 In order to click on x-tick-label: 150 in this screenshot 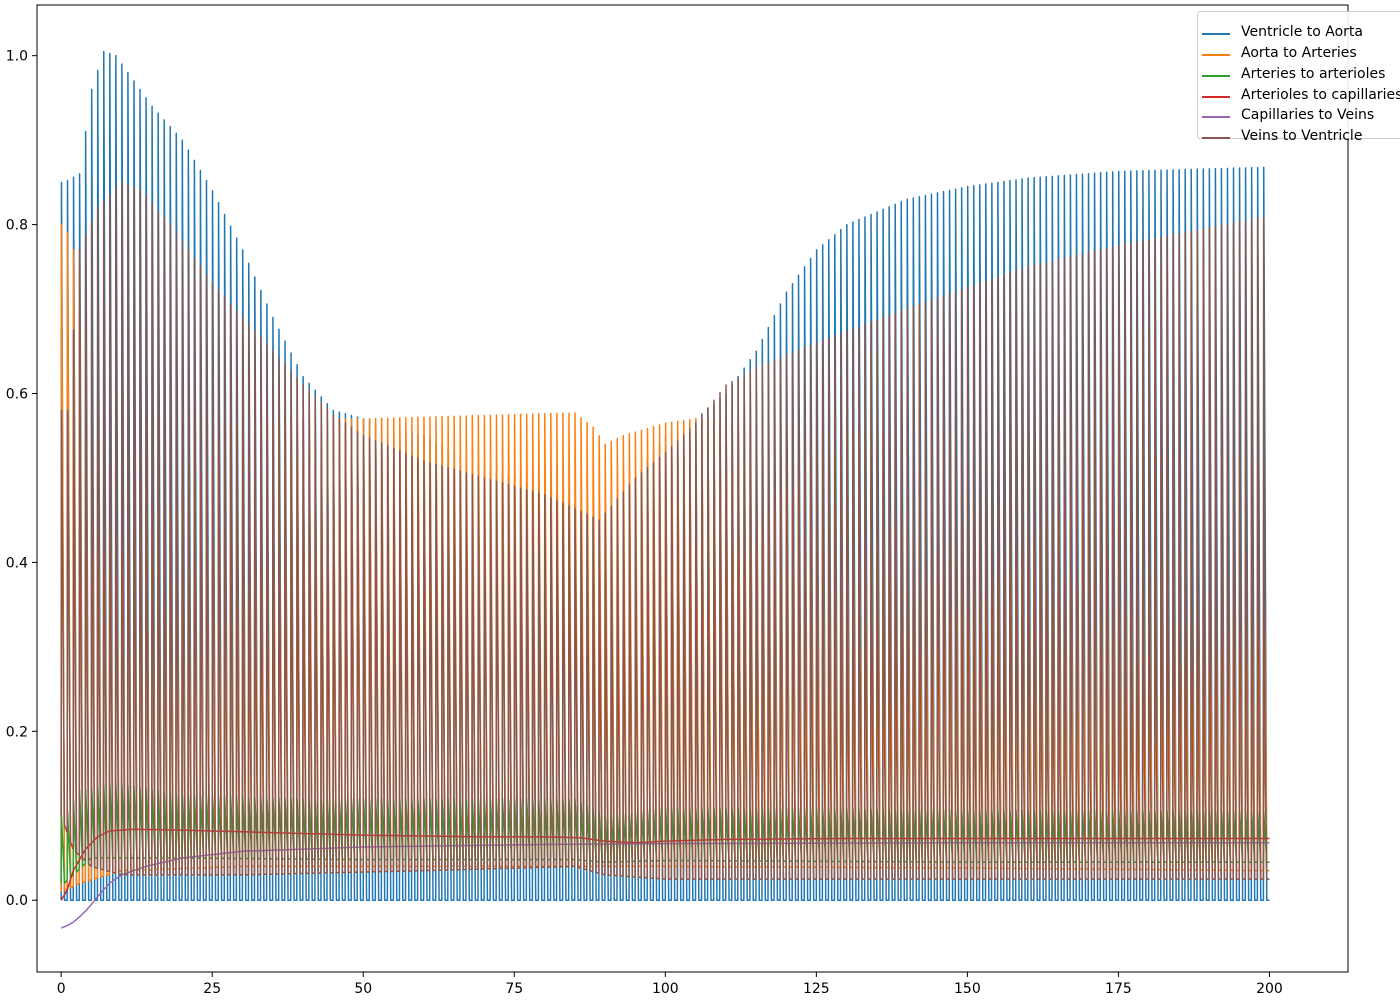, I will do `click(967, 989)`.